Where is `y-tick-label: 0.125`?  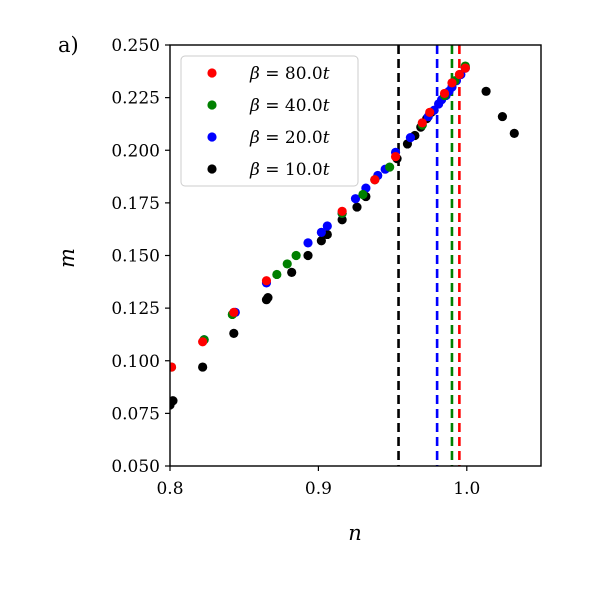 y-tick-label: 0.125 is located at coordinates (135, 309).